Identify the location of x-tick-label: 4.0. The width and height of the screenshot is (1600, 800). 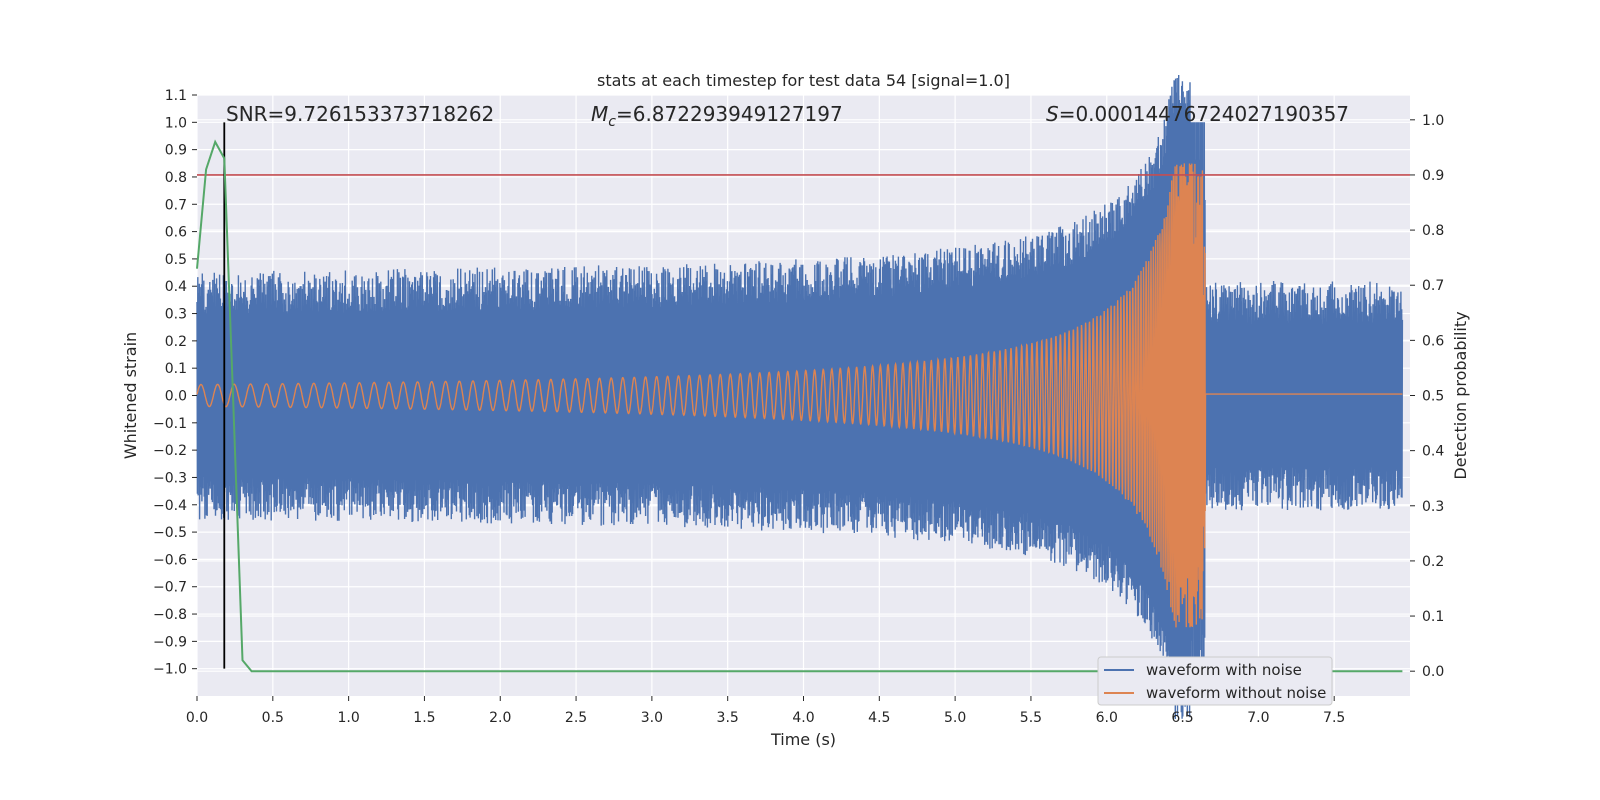
(803, 718).